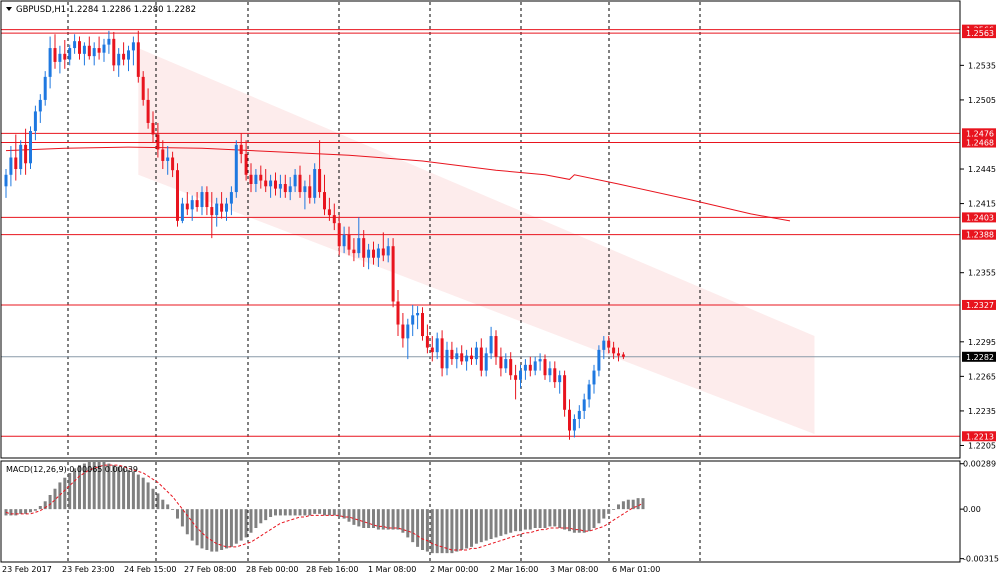 The width and height of the screenshot is (1000, 579). I want to click on chevron-down-icon, so click(9, 9).